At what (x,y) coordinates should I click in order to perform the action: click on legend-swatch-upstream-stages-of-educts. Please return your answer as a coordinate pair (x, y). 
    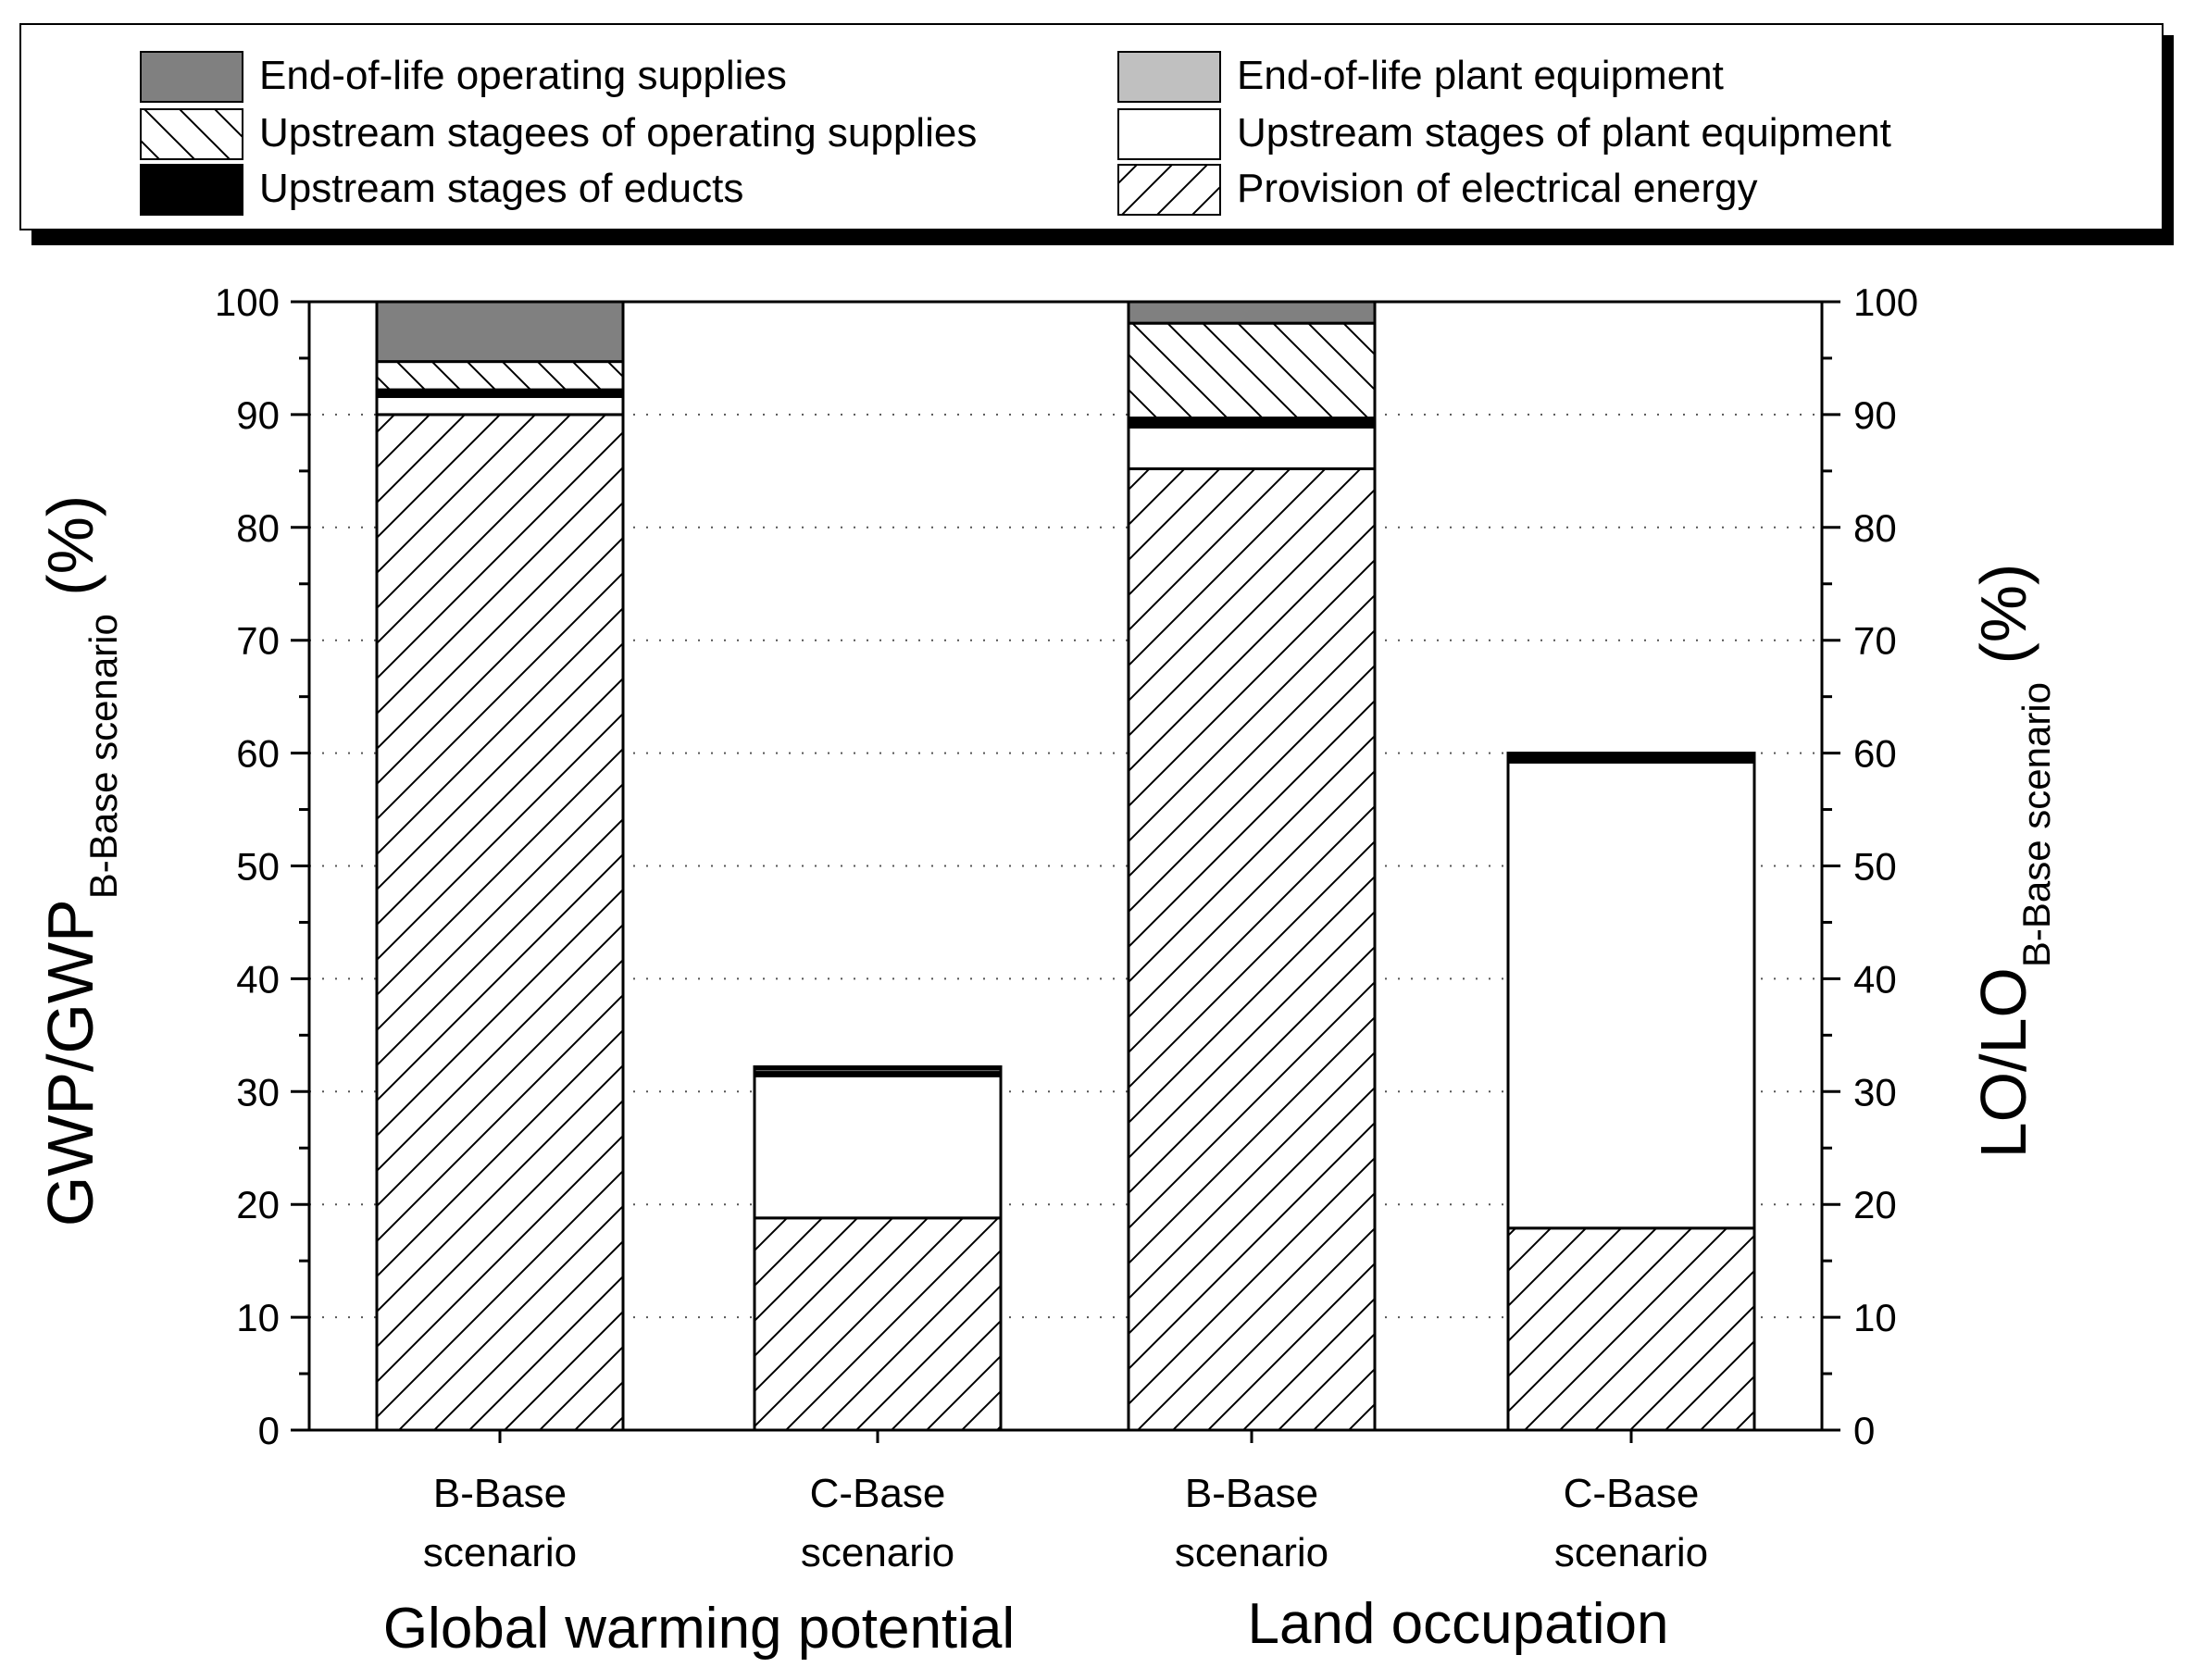
    Looking at the image, I should click on (191, 190).